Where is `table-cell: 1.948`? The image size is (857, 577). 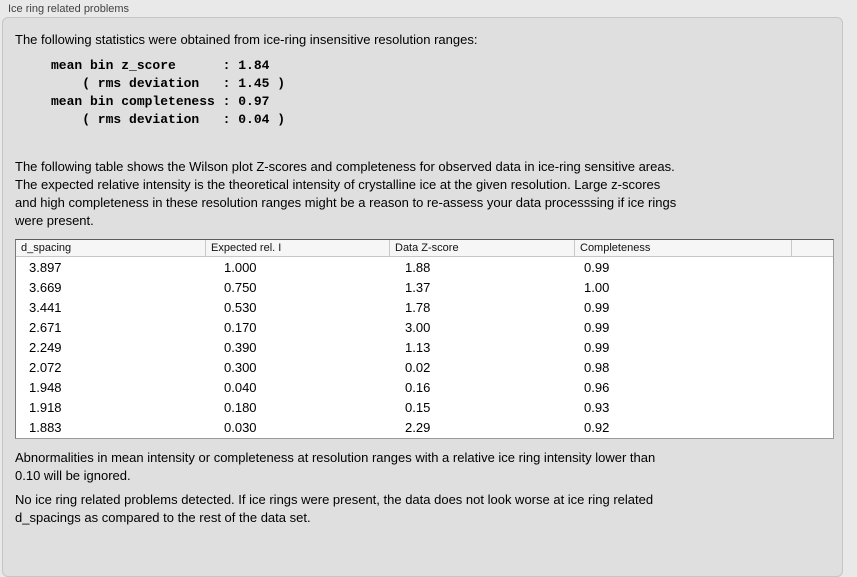 table-cell: 1.948 is located at coordinates (45, 387).